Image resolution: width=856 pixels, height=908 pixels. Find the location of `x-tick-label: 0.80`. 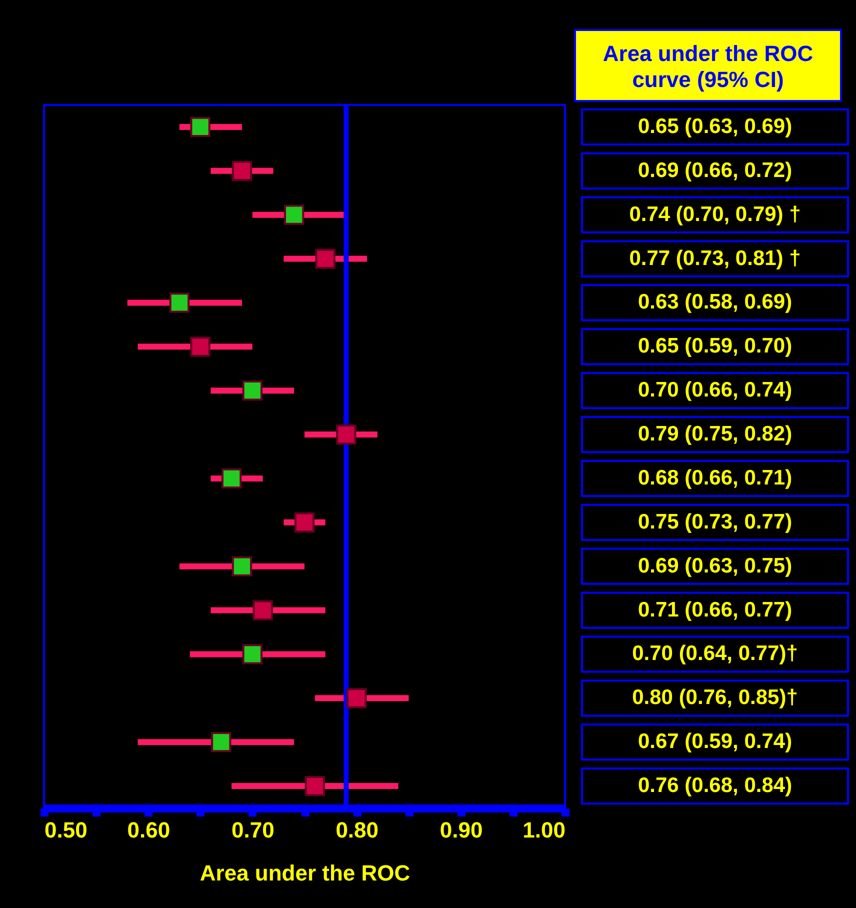

x-tick-label: 0.80 is located at coordinates (357, 830).